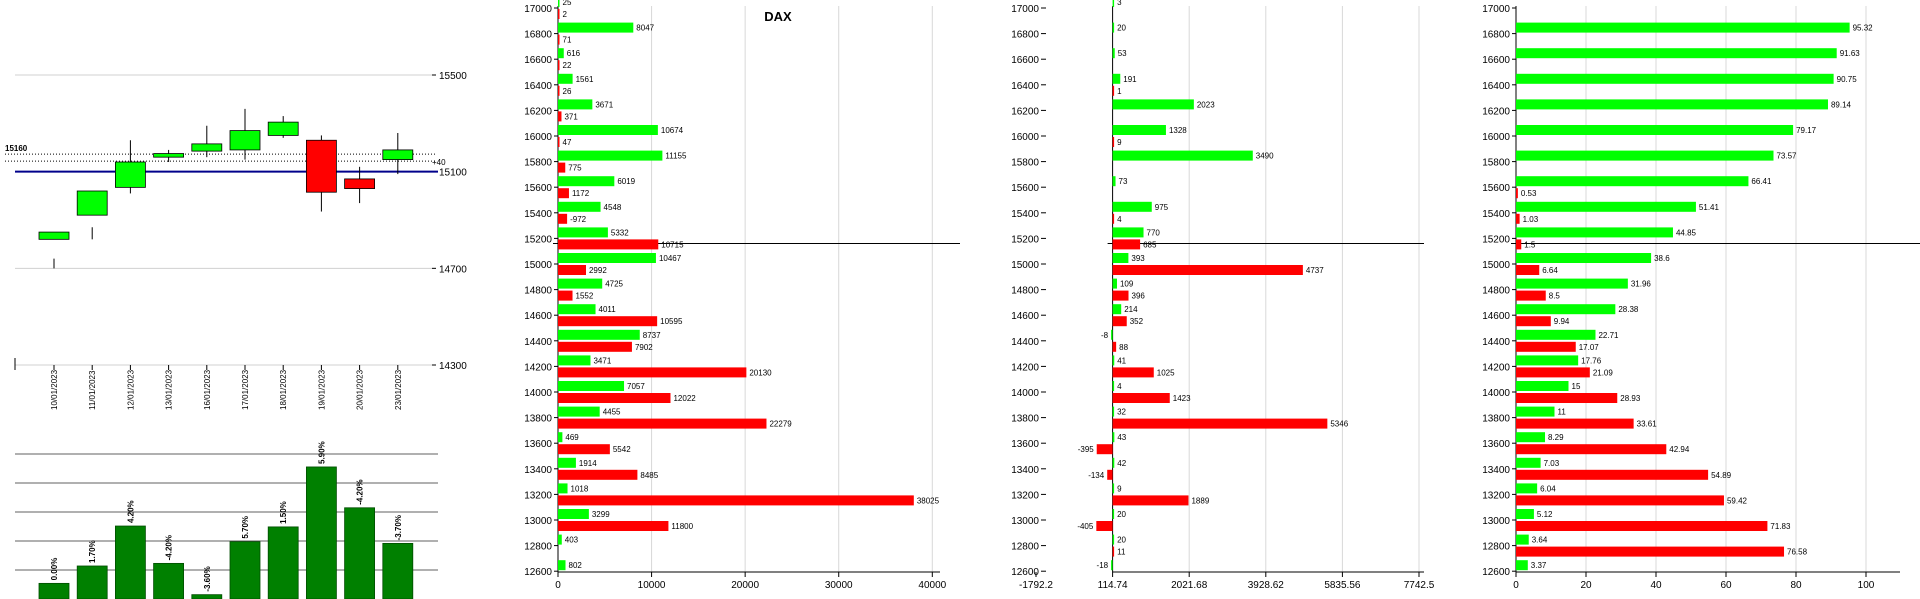 Image resolution: width=1920 pixels, height=599 pixels. I want to click on put-bar-label: -134, so click(1096, 475).